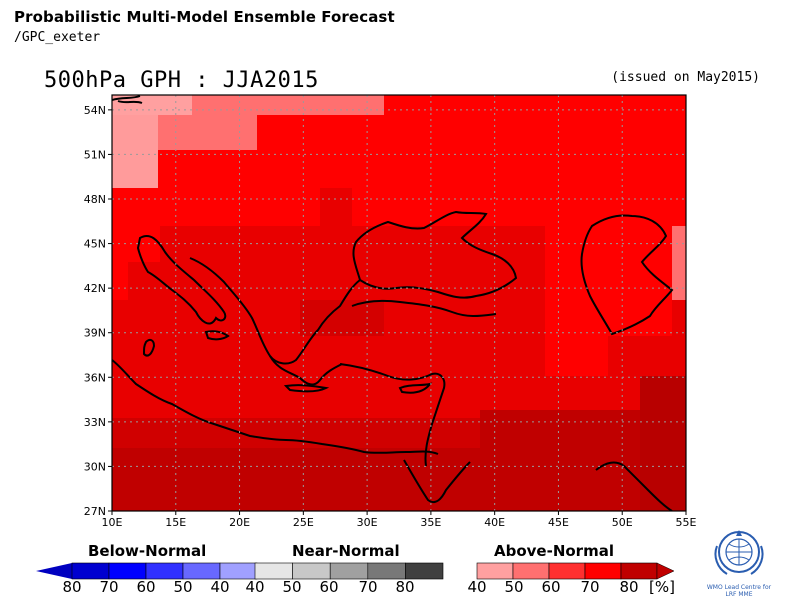  Describe the element at coordinates (72, 587) in the screenshot. I see `legend-below-tick: 80` at that location.